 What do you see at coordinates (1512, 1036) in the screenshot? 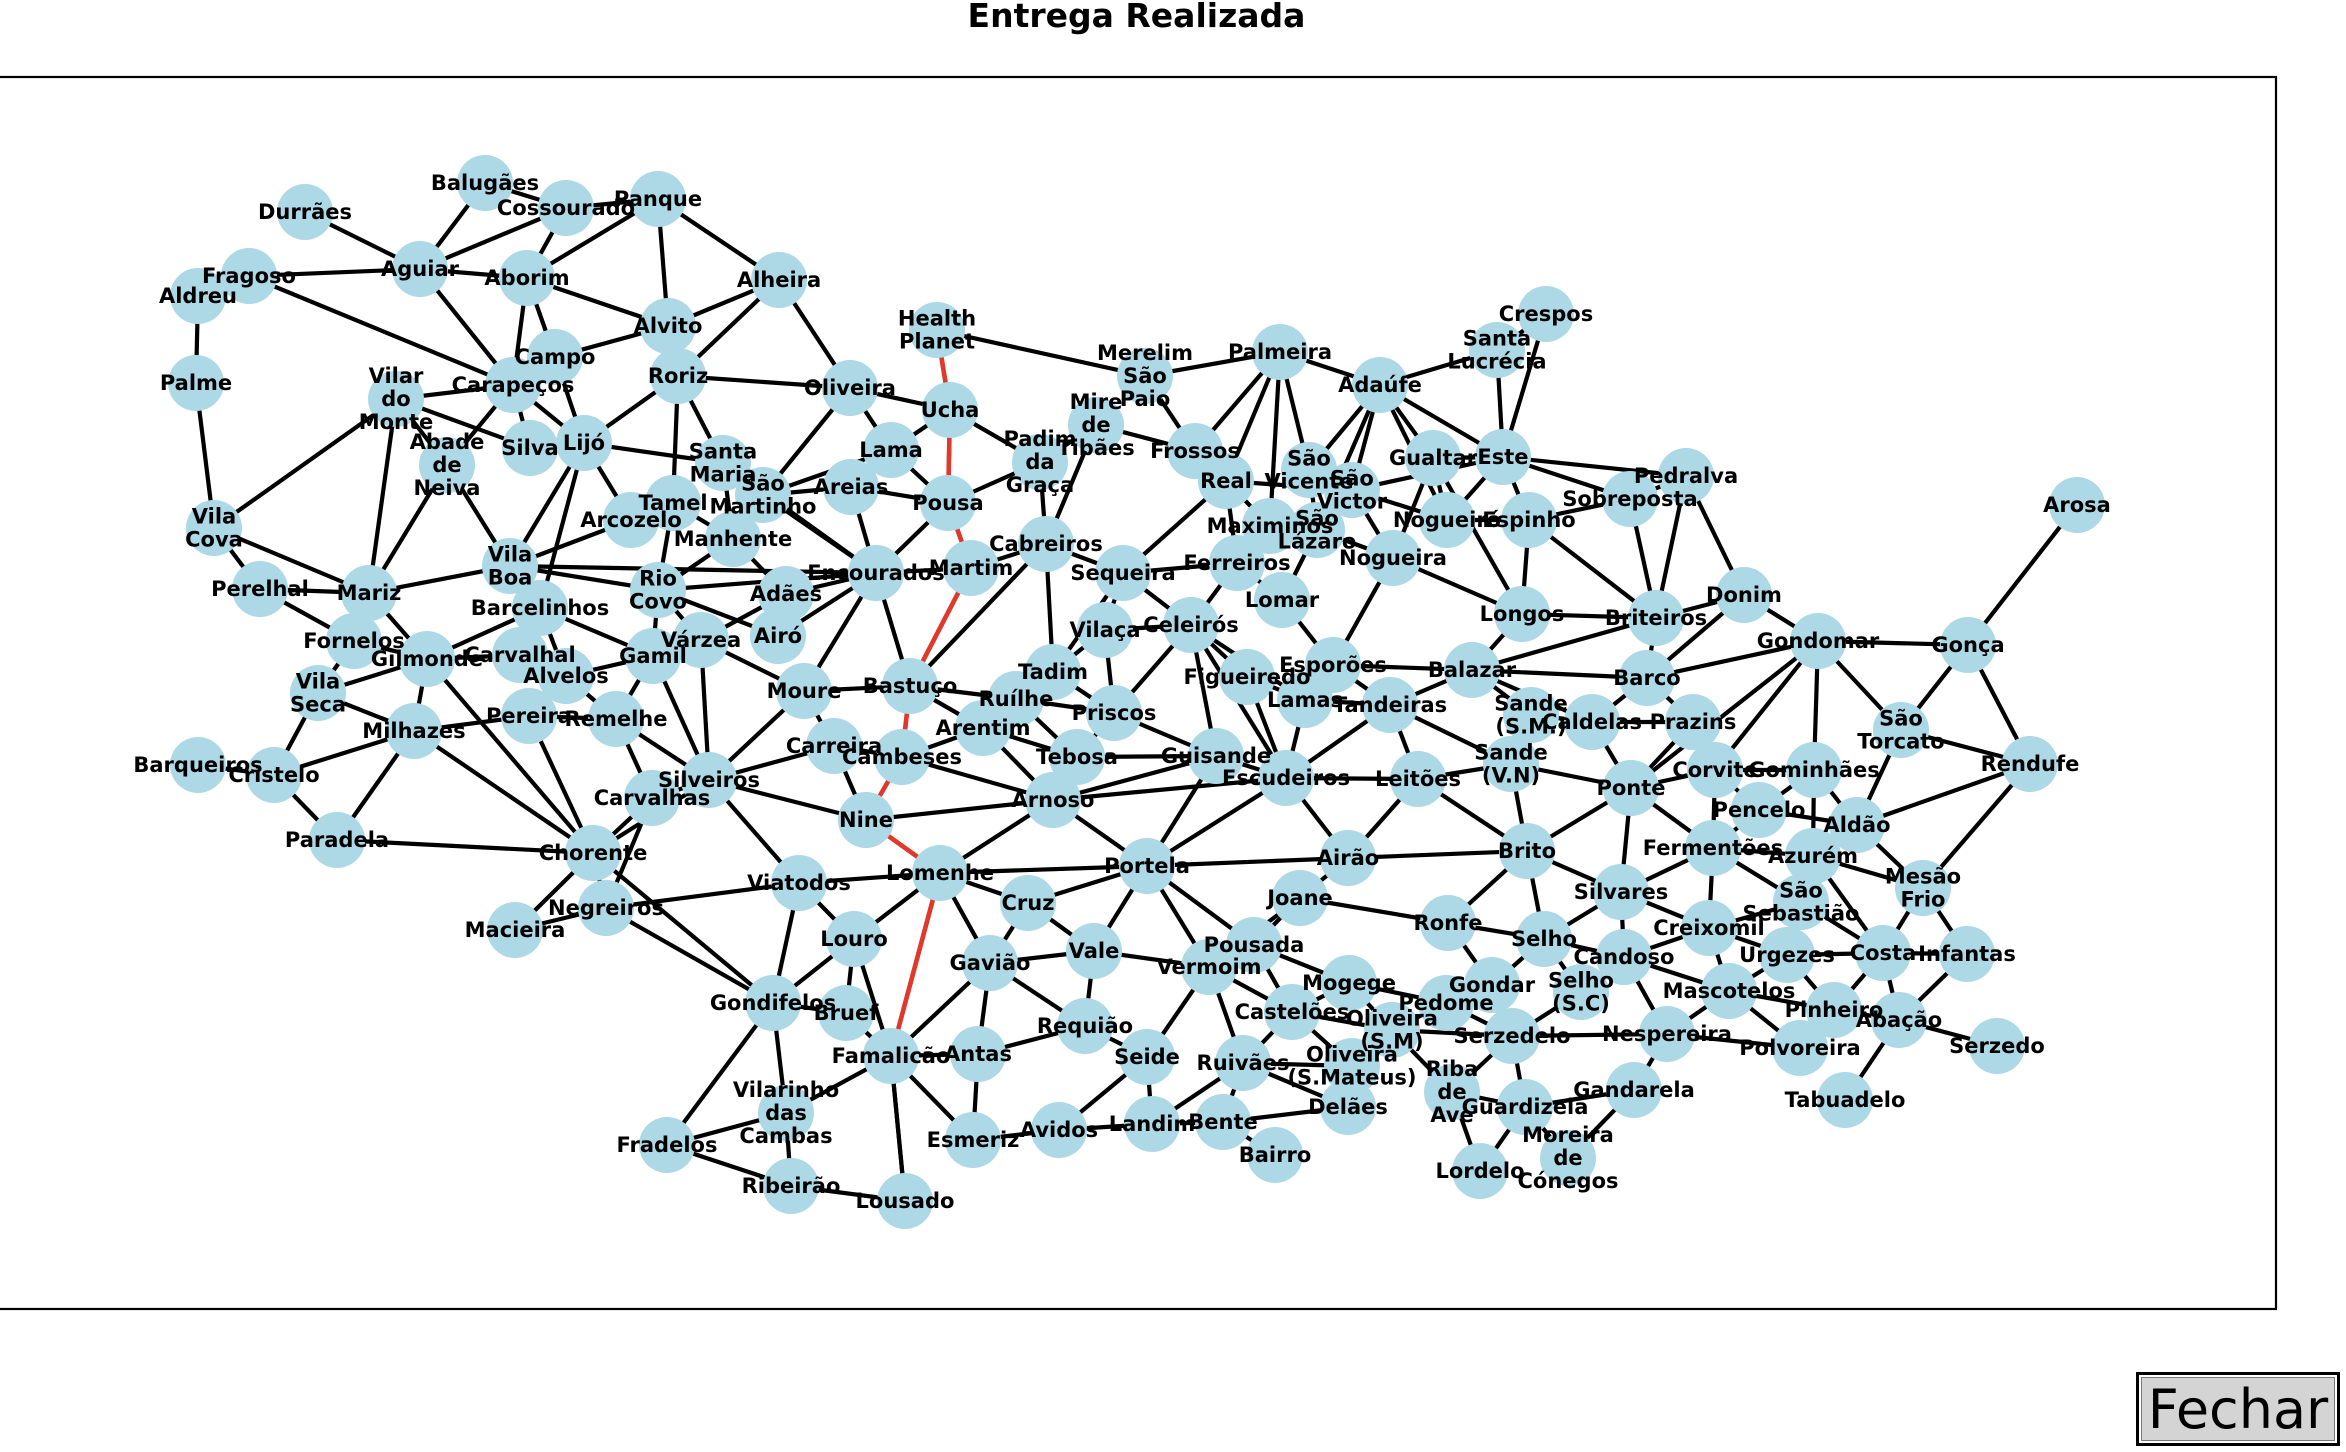
I see `node-serzedelo` at bounding box center [1512, 1036].